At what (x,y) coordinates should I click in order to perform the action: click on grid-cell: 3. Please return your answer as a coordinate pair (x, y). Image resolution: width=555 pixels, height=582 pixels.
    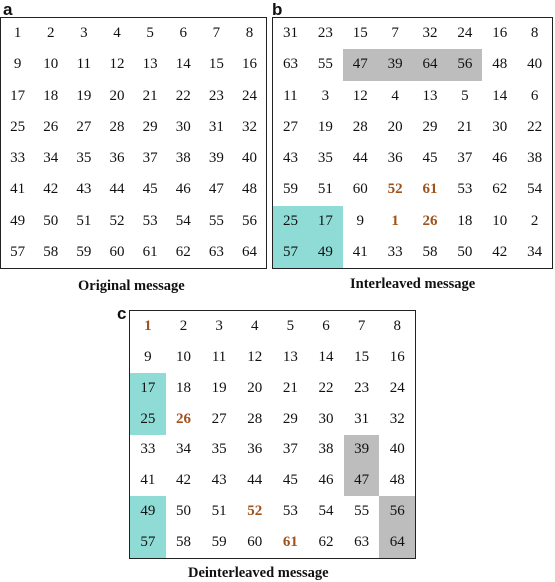
    Looking at the image, I should click on (325, 95).